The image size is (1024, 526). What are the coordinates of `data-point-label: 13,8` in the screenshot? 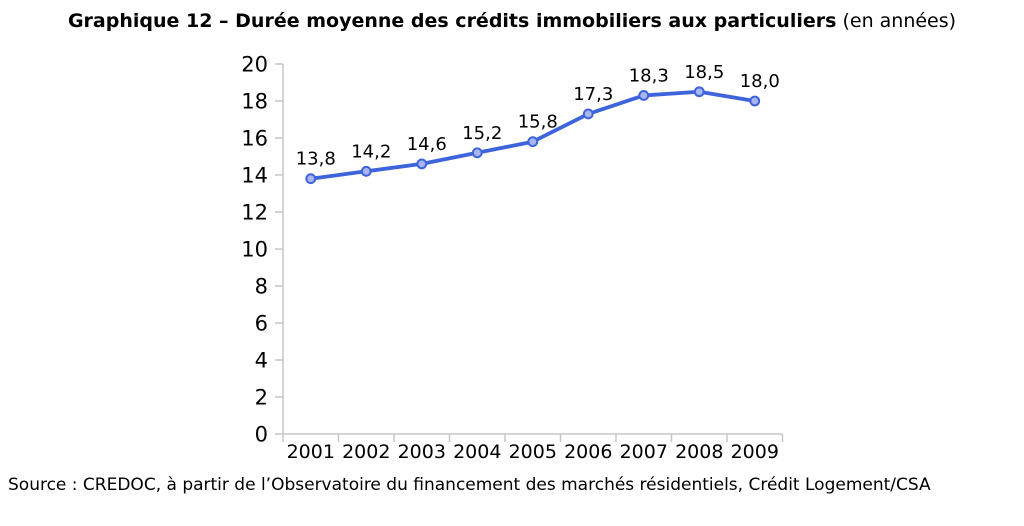 It's located at (316, 159).